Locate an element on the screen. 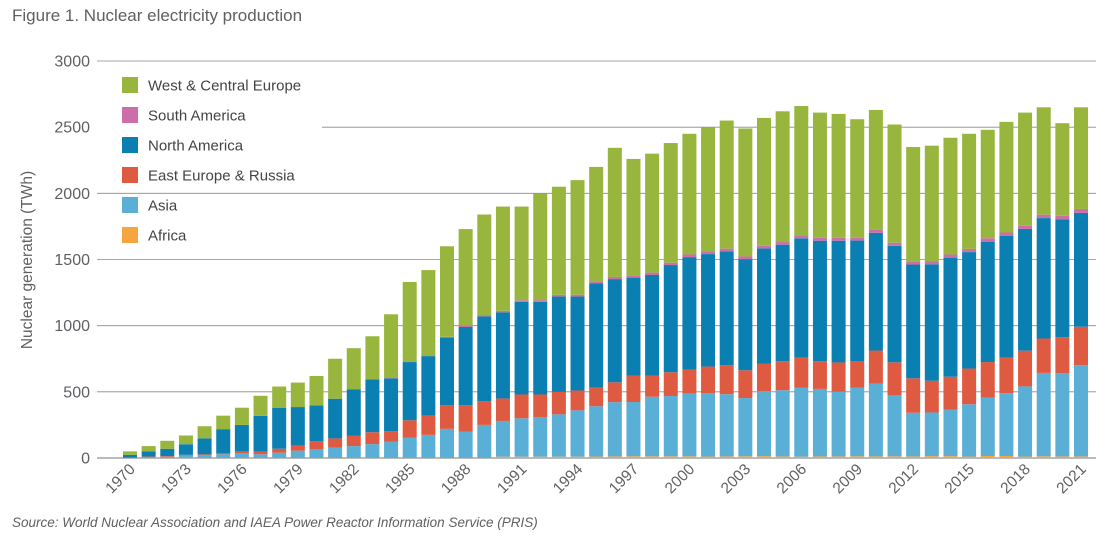 Image resolution: width=1112 pixels, height=545 pixels. bar-2020-east-europe-russia is located at coordinates (1062, 355).